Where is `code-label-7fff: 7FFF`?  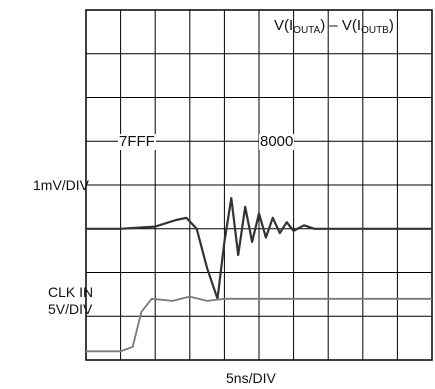
code-label-7fff: 7FFF is located at coordinates (137, 141).